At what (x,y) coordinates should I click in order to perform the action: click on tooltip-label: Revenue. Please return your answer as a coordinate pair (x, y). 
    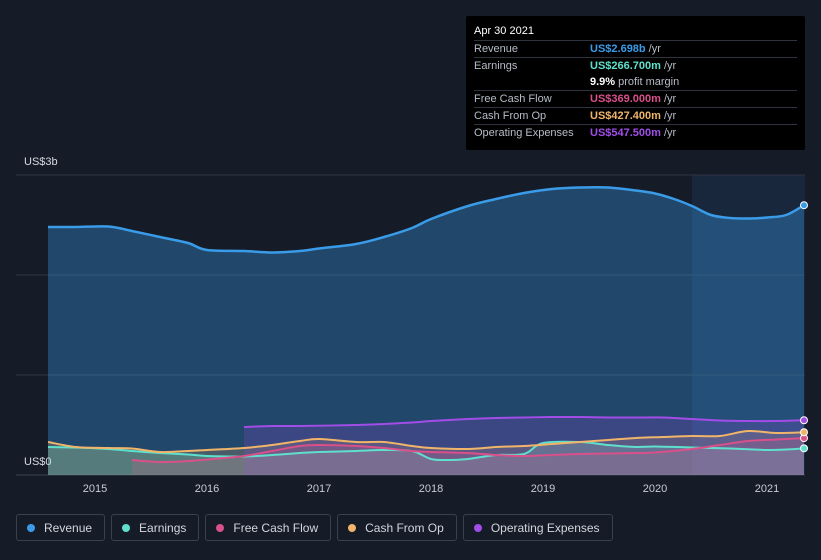
    Looking at the image, I should click on (496, 49).